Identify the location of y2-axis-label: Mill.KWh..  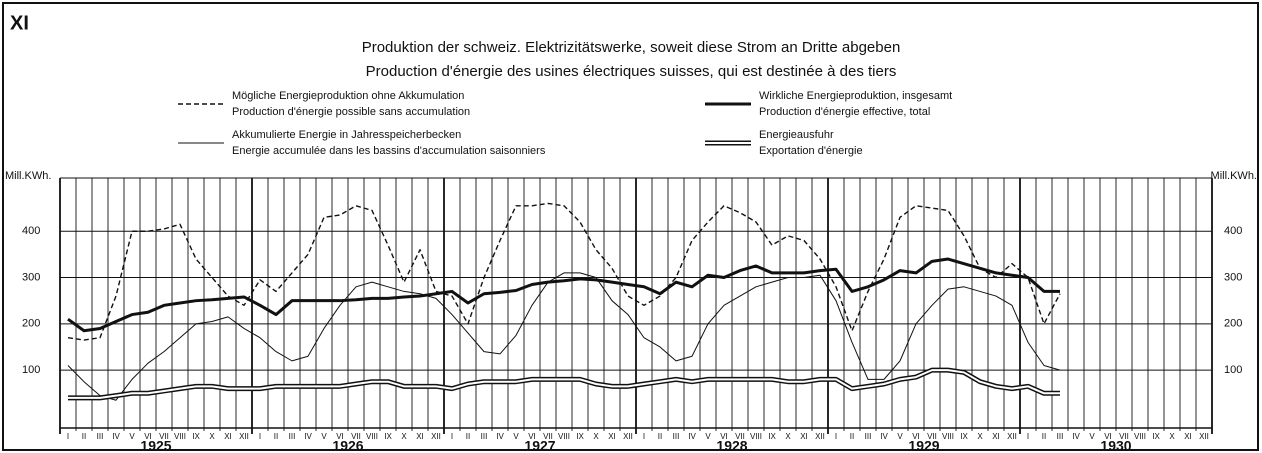
(1234, 176).